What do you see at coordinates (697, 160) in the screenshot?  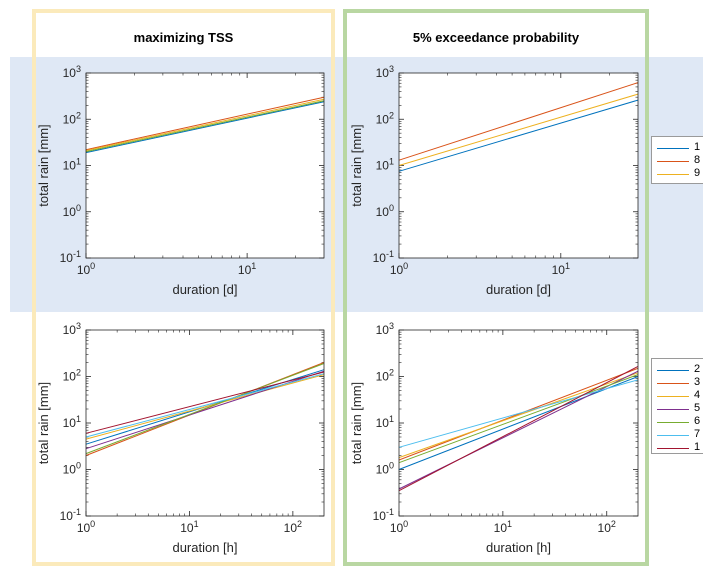 I see `legend-label: 8` at bounding box center [697, 160].